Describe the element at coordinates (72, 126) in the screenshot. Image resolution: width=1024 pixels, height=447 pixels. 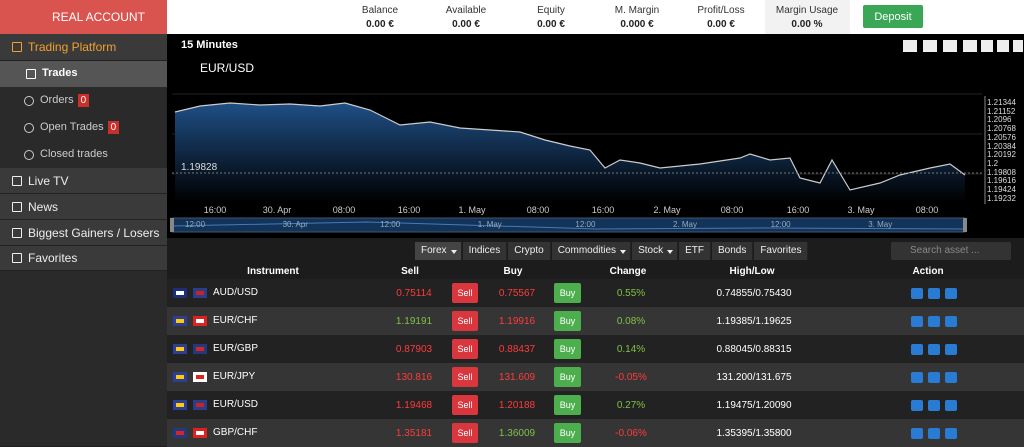
I see `sidebar-label: Open Trades` at that location.